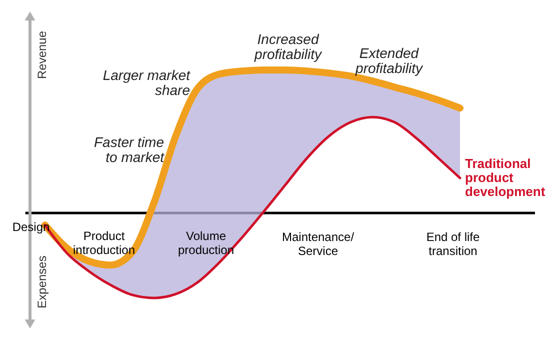 The height and width of the screenshot is (346, 552). Describe the element at coordinates (453, 244) in the screenshot. I see `annotation: End of life transition` at that location.